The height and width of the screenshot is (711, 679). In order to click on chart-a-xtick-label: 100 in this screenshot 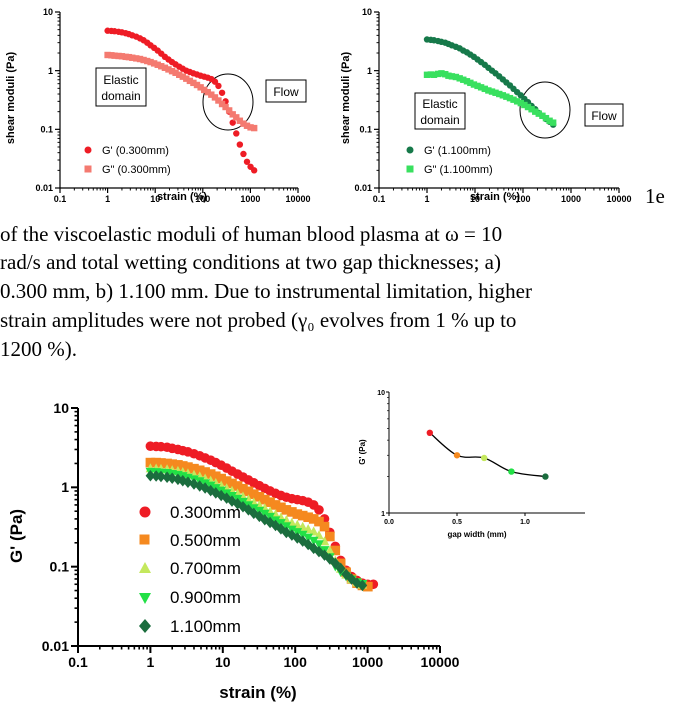, I will do `click(202, 199)`.